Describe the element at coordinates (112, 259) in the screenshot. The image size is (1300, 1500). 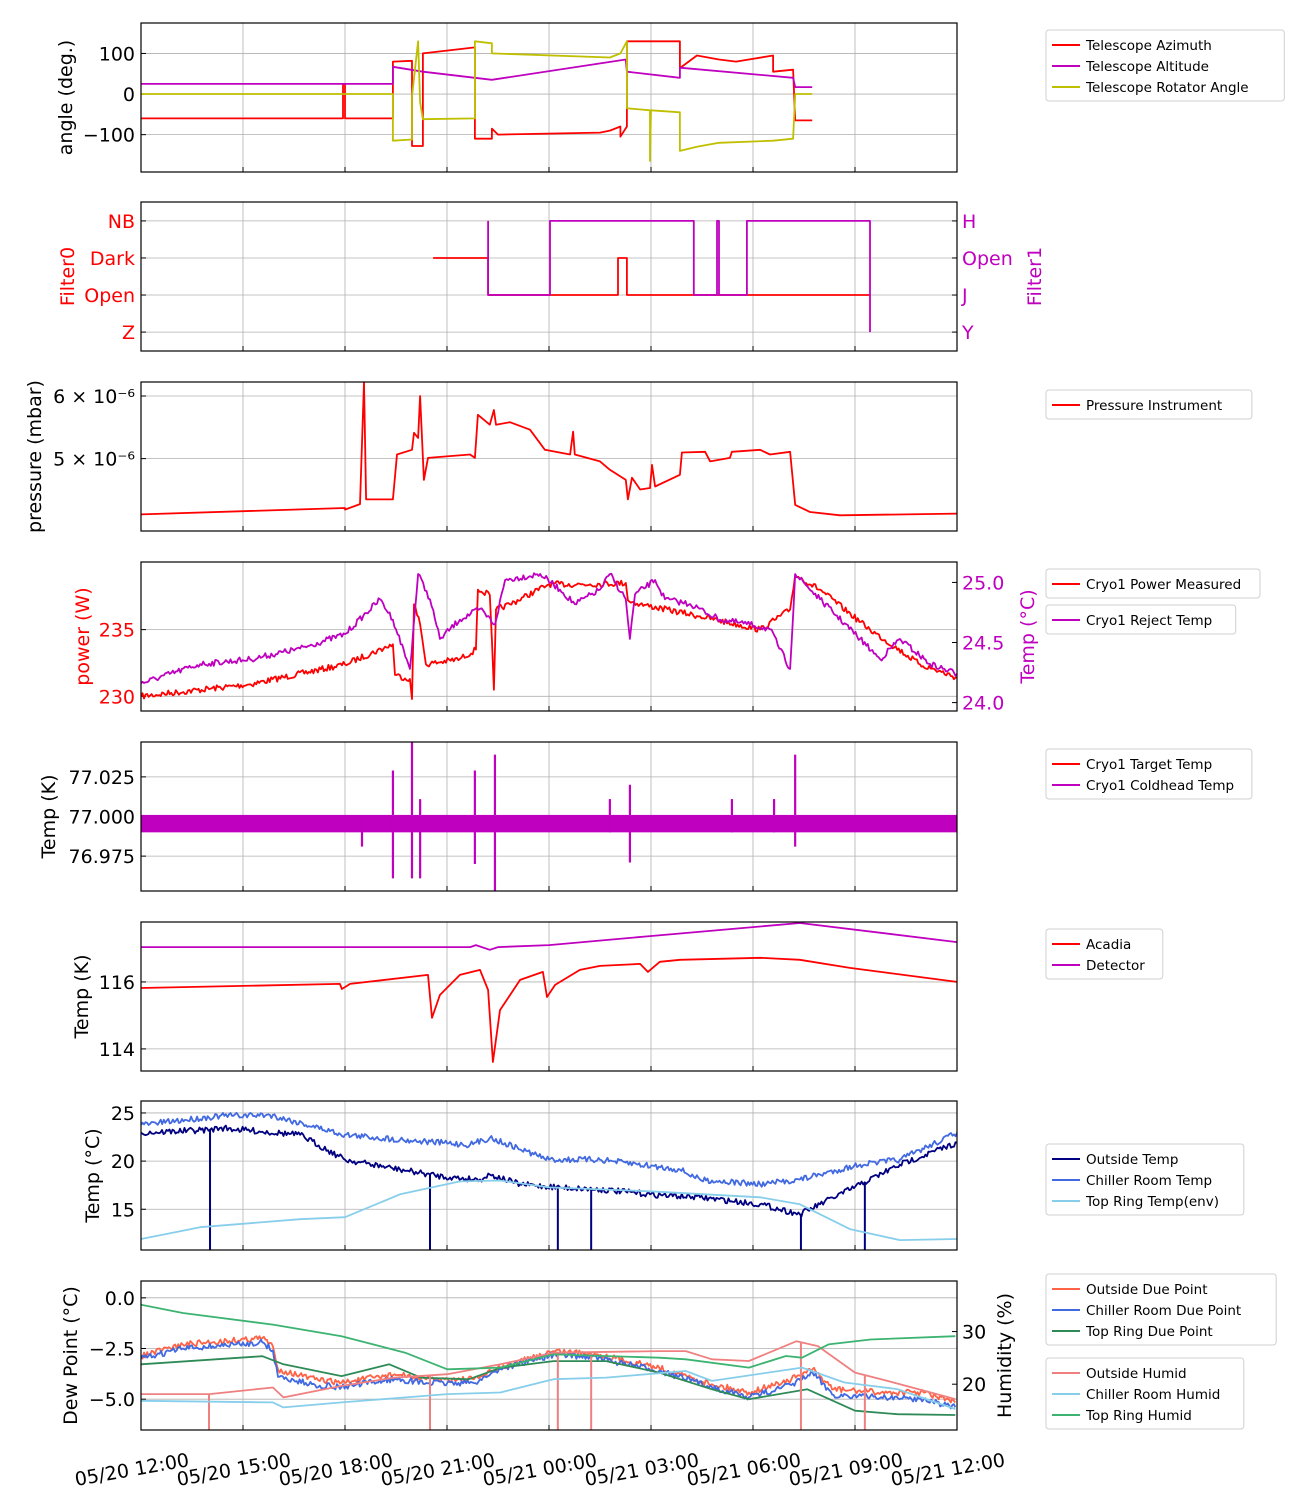
I see `y-tick-label: Dark` at that location.